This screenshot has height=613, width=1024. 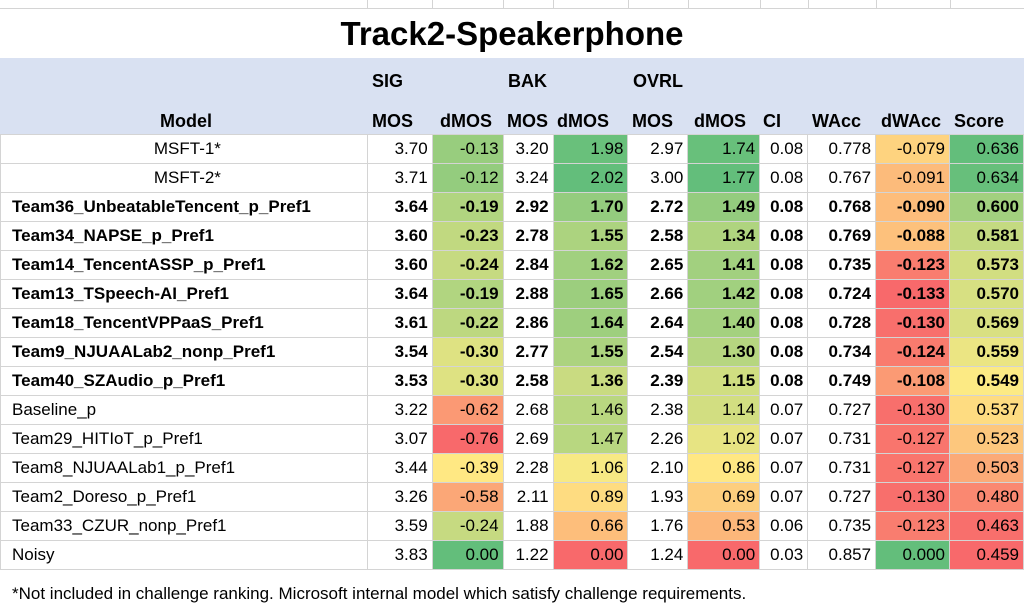 What do you see at coordinates (528, 352) in the screenshot?
I see `cell-bak-mos: 2.77` at bounding box center [528, 352].